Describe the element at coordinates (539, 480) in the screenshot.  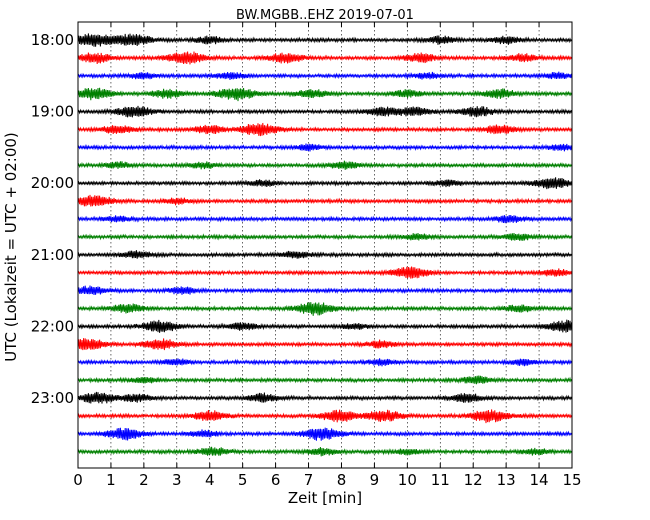
I see `x-tick-label: 14` at that location.